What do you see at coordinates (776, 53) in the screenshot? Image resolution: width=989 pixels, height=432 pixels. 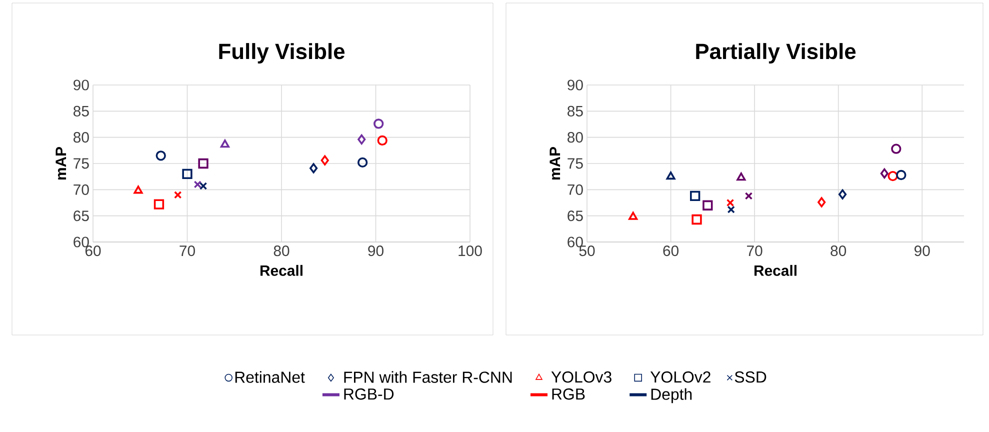 I see `chart-title: Partially Visible` at bounding box center [776, 53].